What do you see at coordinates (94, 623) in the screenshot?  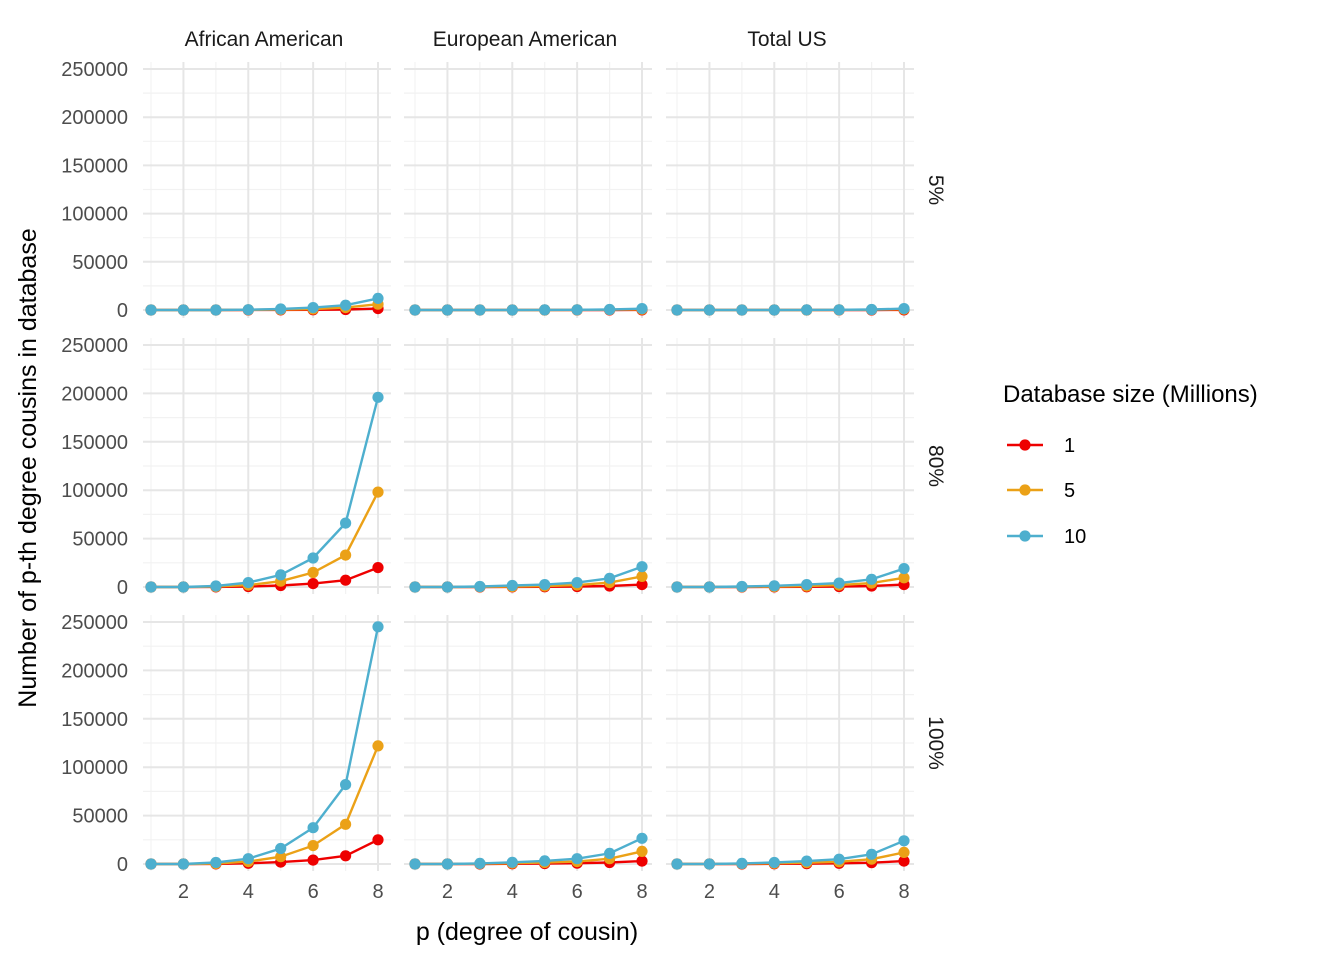 I see `y-tick-label: 250000` at bounding box center [94, 623].